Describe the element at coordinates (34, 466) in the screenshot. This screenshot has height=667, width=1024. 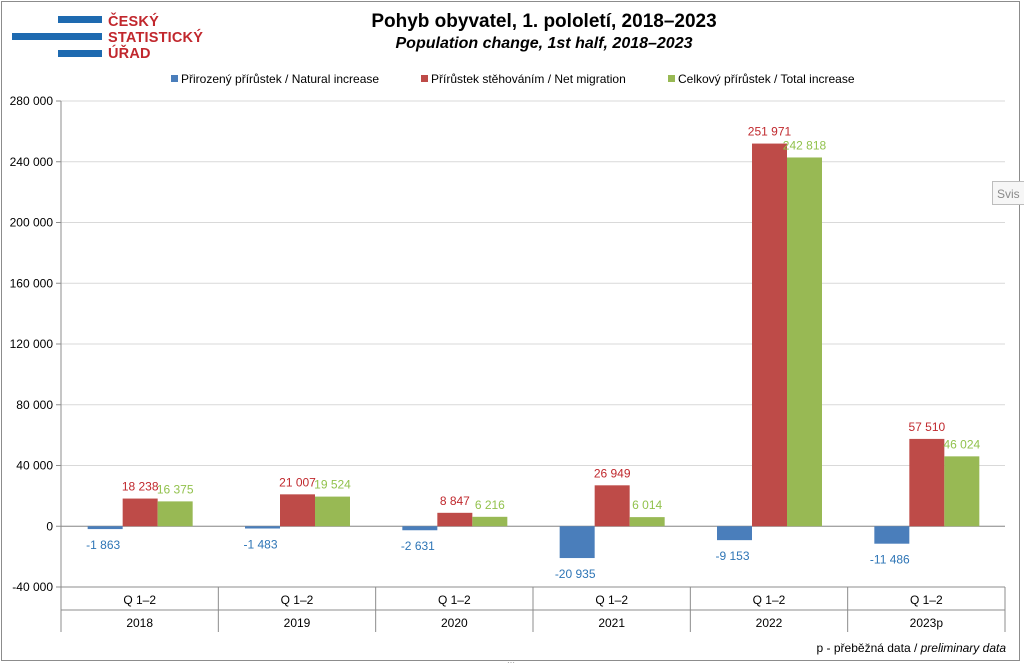
I see `y-tick-label: 40 000` at that location.